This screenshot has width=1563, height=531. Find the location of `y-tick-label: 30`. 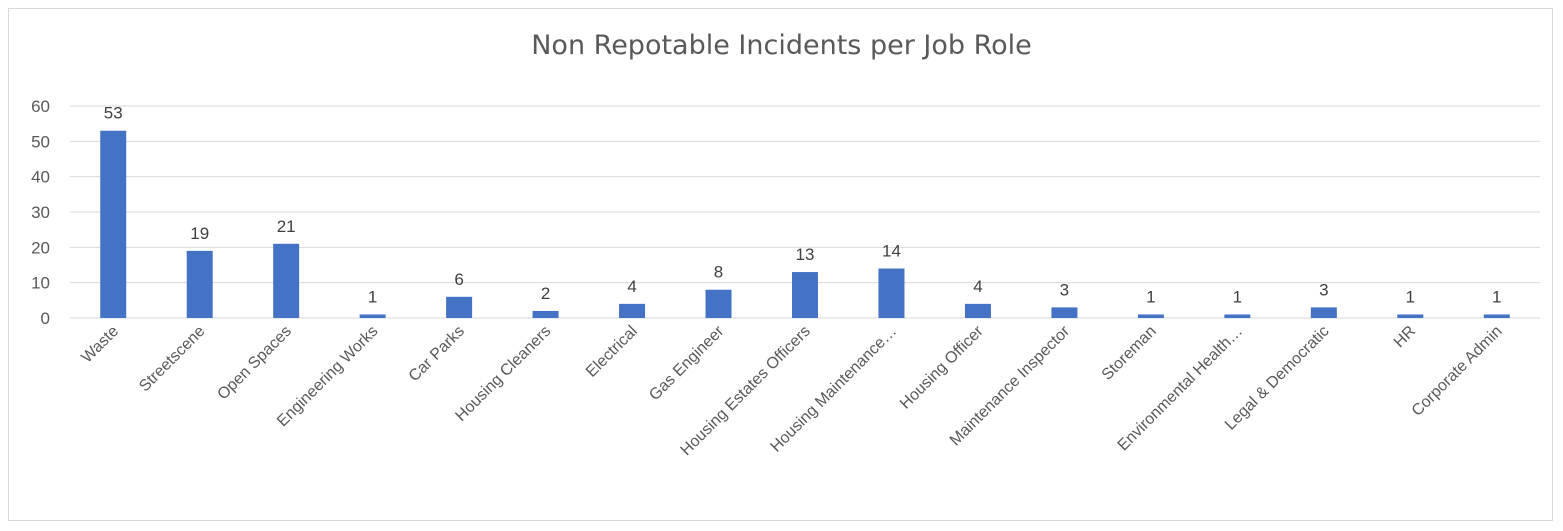

y-tick-label: 30 is located at coordinates (40, 212).